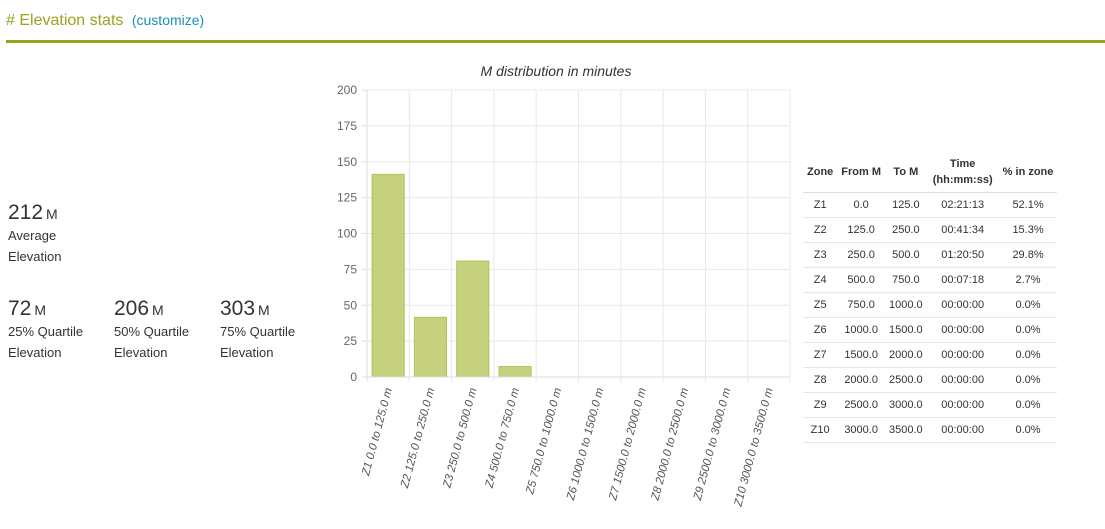 This screenshot has width=1105, height=529. Describe the element at coordinates (1028, 280) in the screenshot. I see `table-cell: 2.7%` at that location.